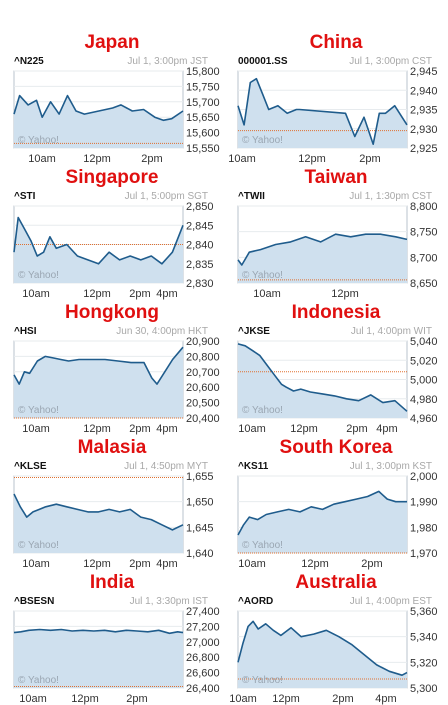 Image resolution: width=448 pixels, height=705 pixels. I want to click on y-tick-label: 15,650, so click(203, 118).